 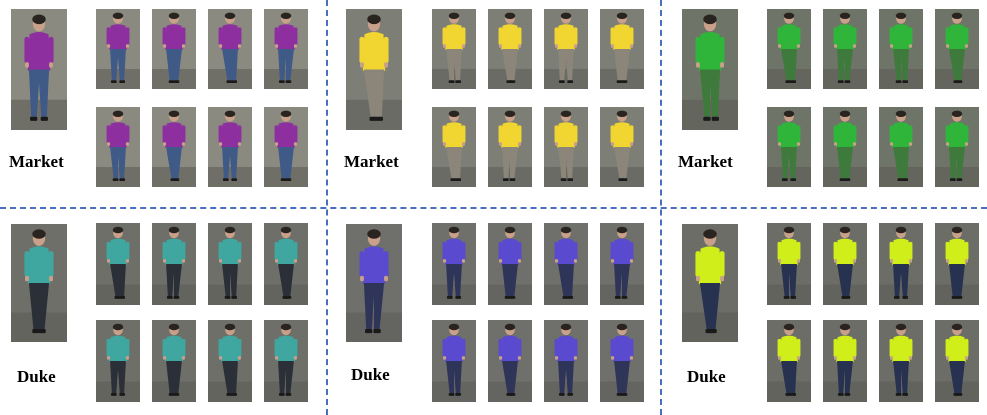 I want to click on gallery-col3-market-image-r2-c4, so click(x=957, y=147).